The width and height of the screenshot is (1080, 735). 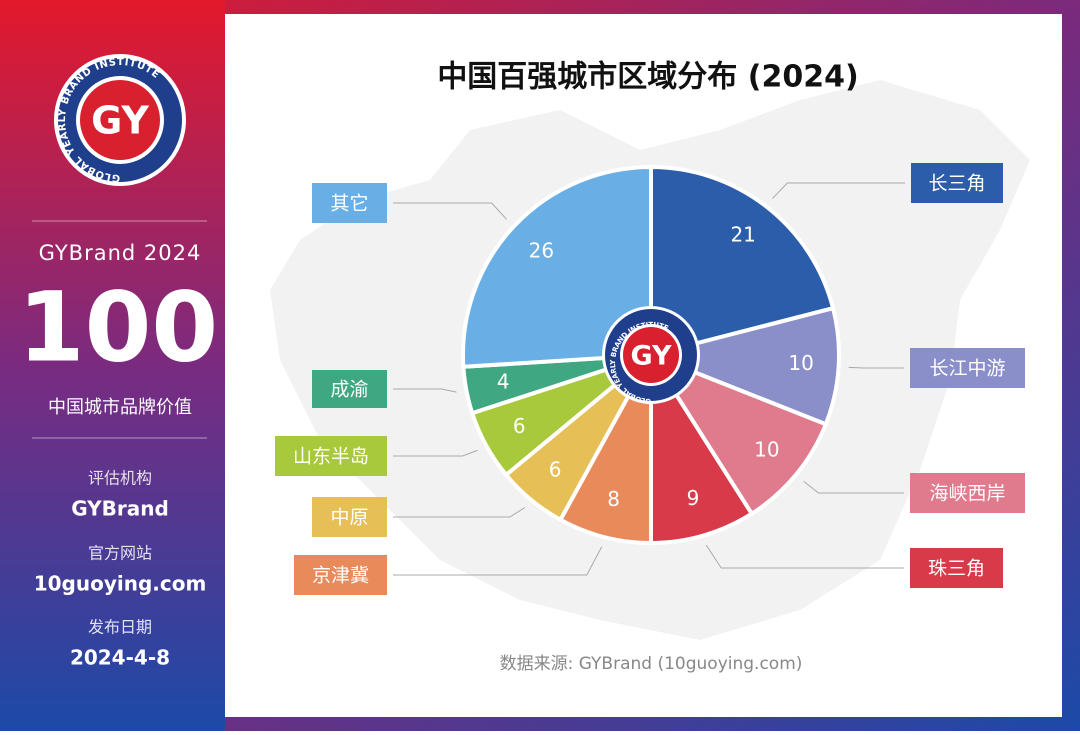 I want to click on source: 数据来源: GYBrand (10guoying.com), so click(x=651, y=664).